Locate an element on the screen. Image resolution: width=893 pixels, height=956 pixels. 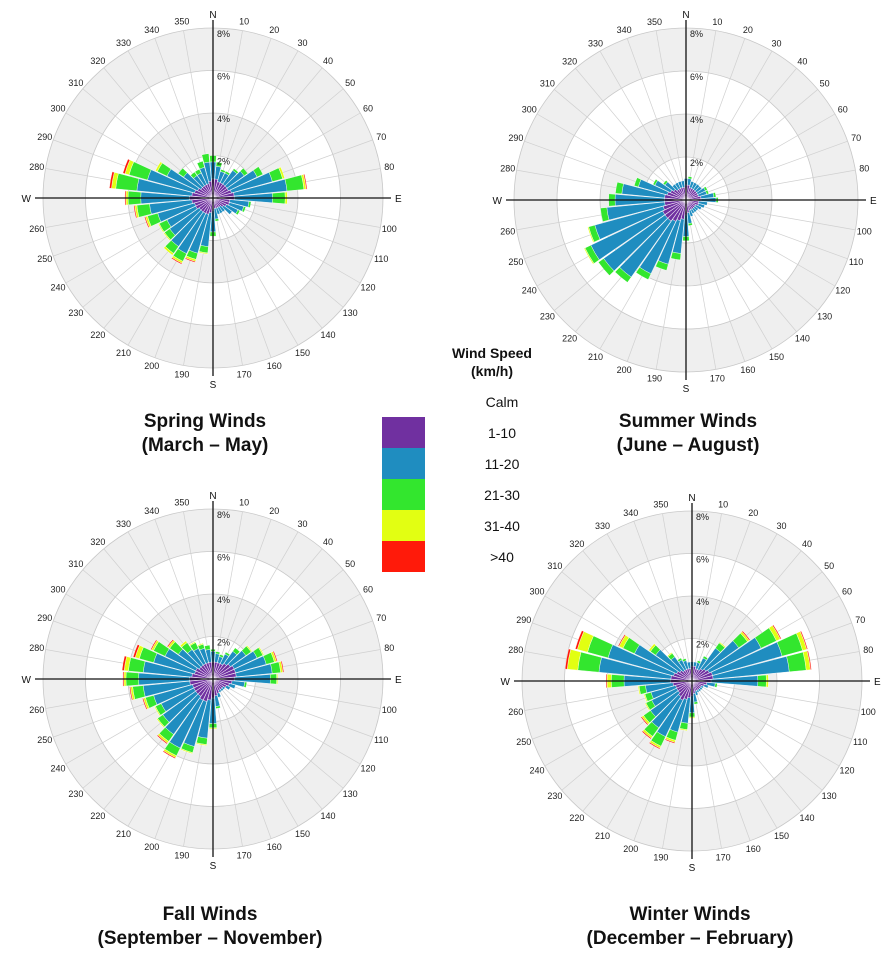
angle-label: 250 is located at coordinates (523, 742).